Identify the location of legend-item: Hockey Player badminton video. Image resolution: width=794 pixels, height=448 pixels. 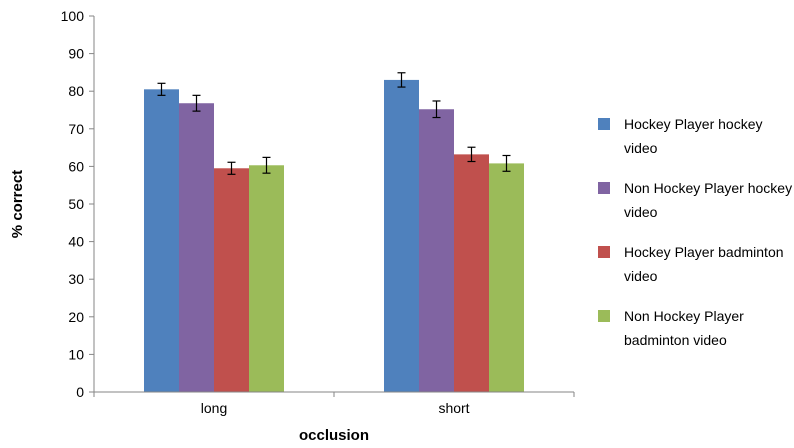
(696, 264).